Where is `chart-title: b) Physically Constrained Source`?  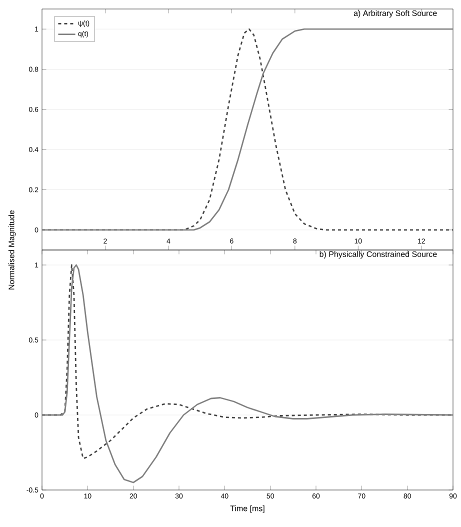
chart-title: b) Physically Constrained Source is located at coordinates (378, 255).